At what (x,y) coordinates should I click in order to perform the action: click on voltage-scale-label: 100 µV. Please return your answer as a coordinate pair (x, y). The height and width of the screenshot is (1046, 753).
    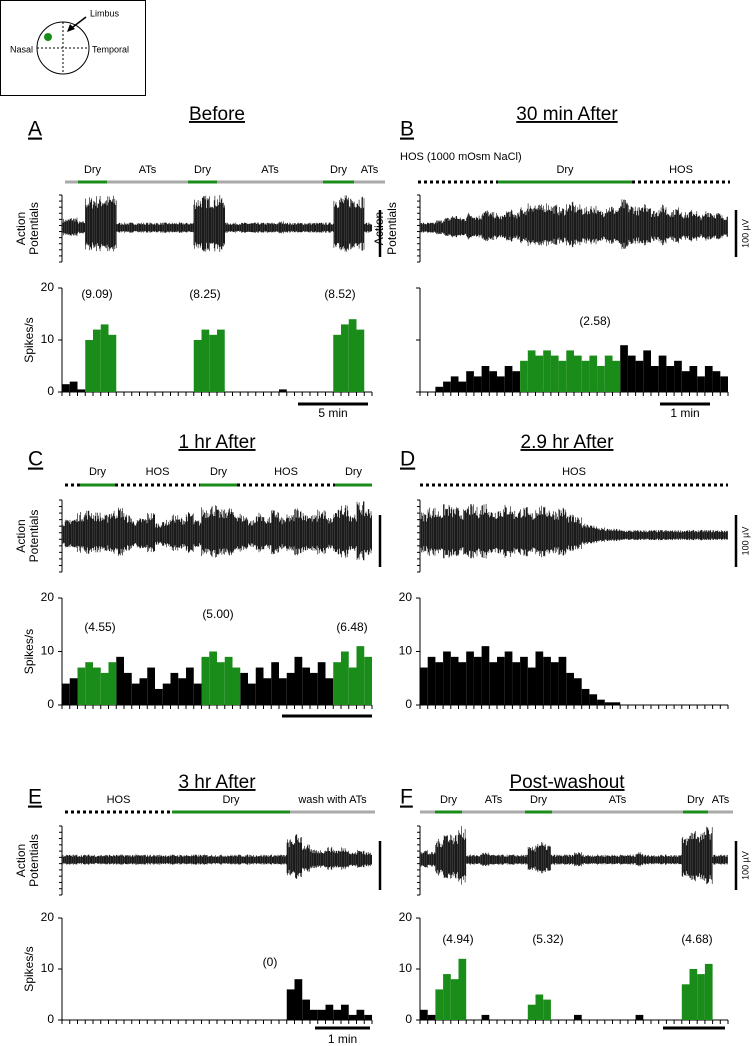
    Looking at the image, I should click on (745, 541).